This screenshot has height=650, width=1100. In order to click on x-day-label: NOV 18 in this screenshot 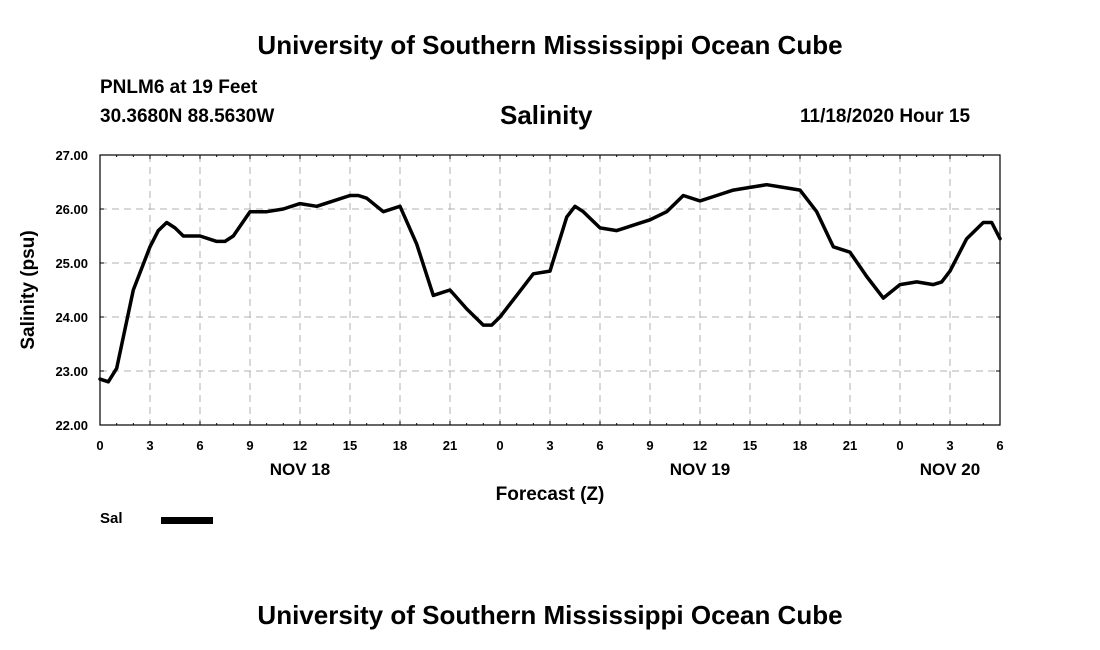, I will do `click(300, 469)`.